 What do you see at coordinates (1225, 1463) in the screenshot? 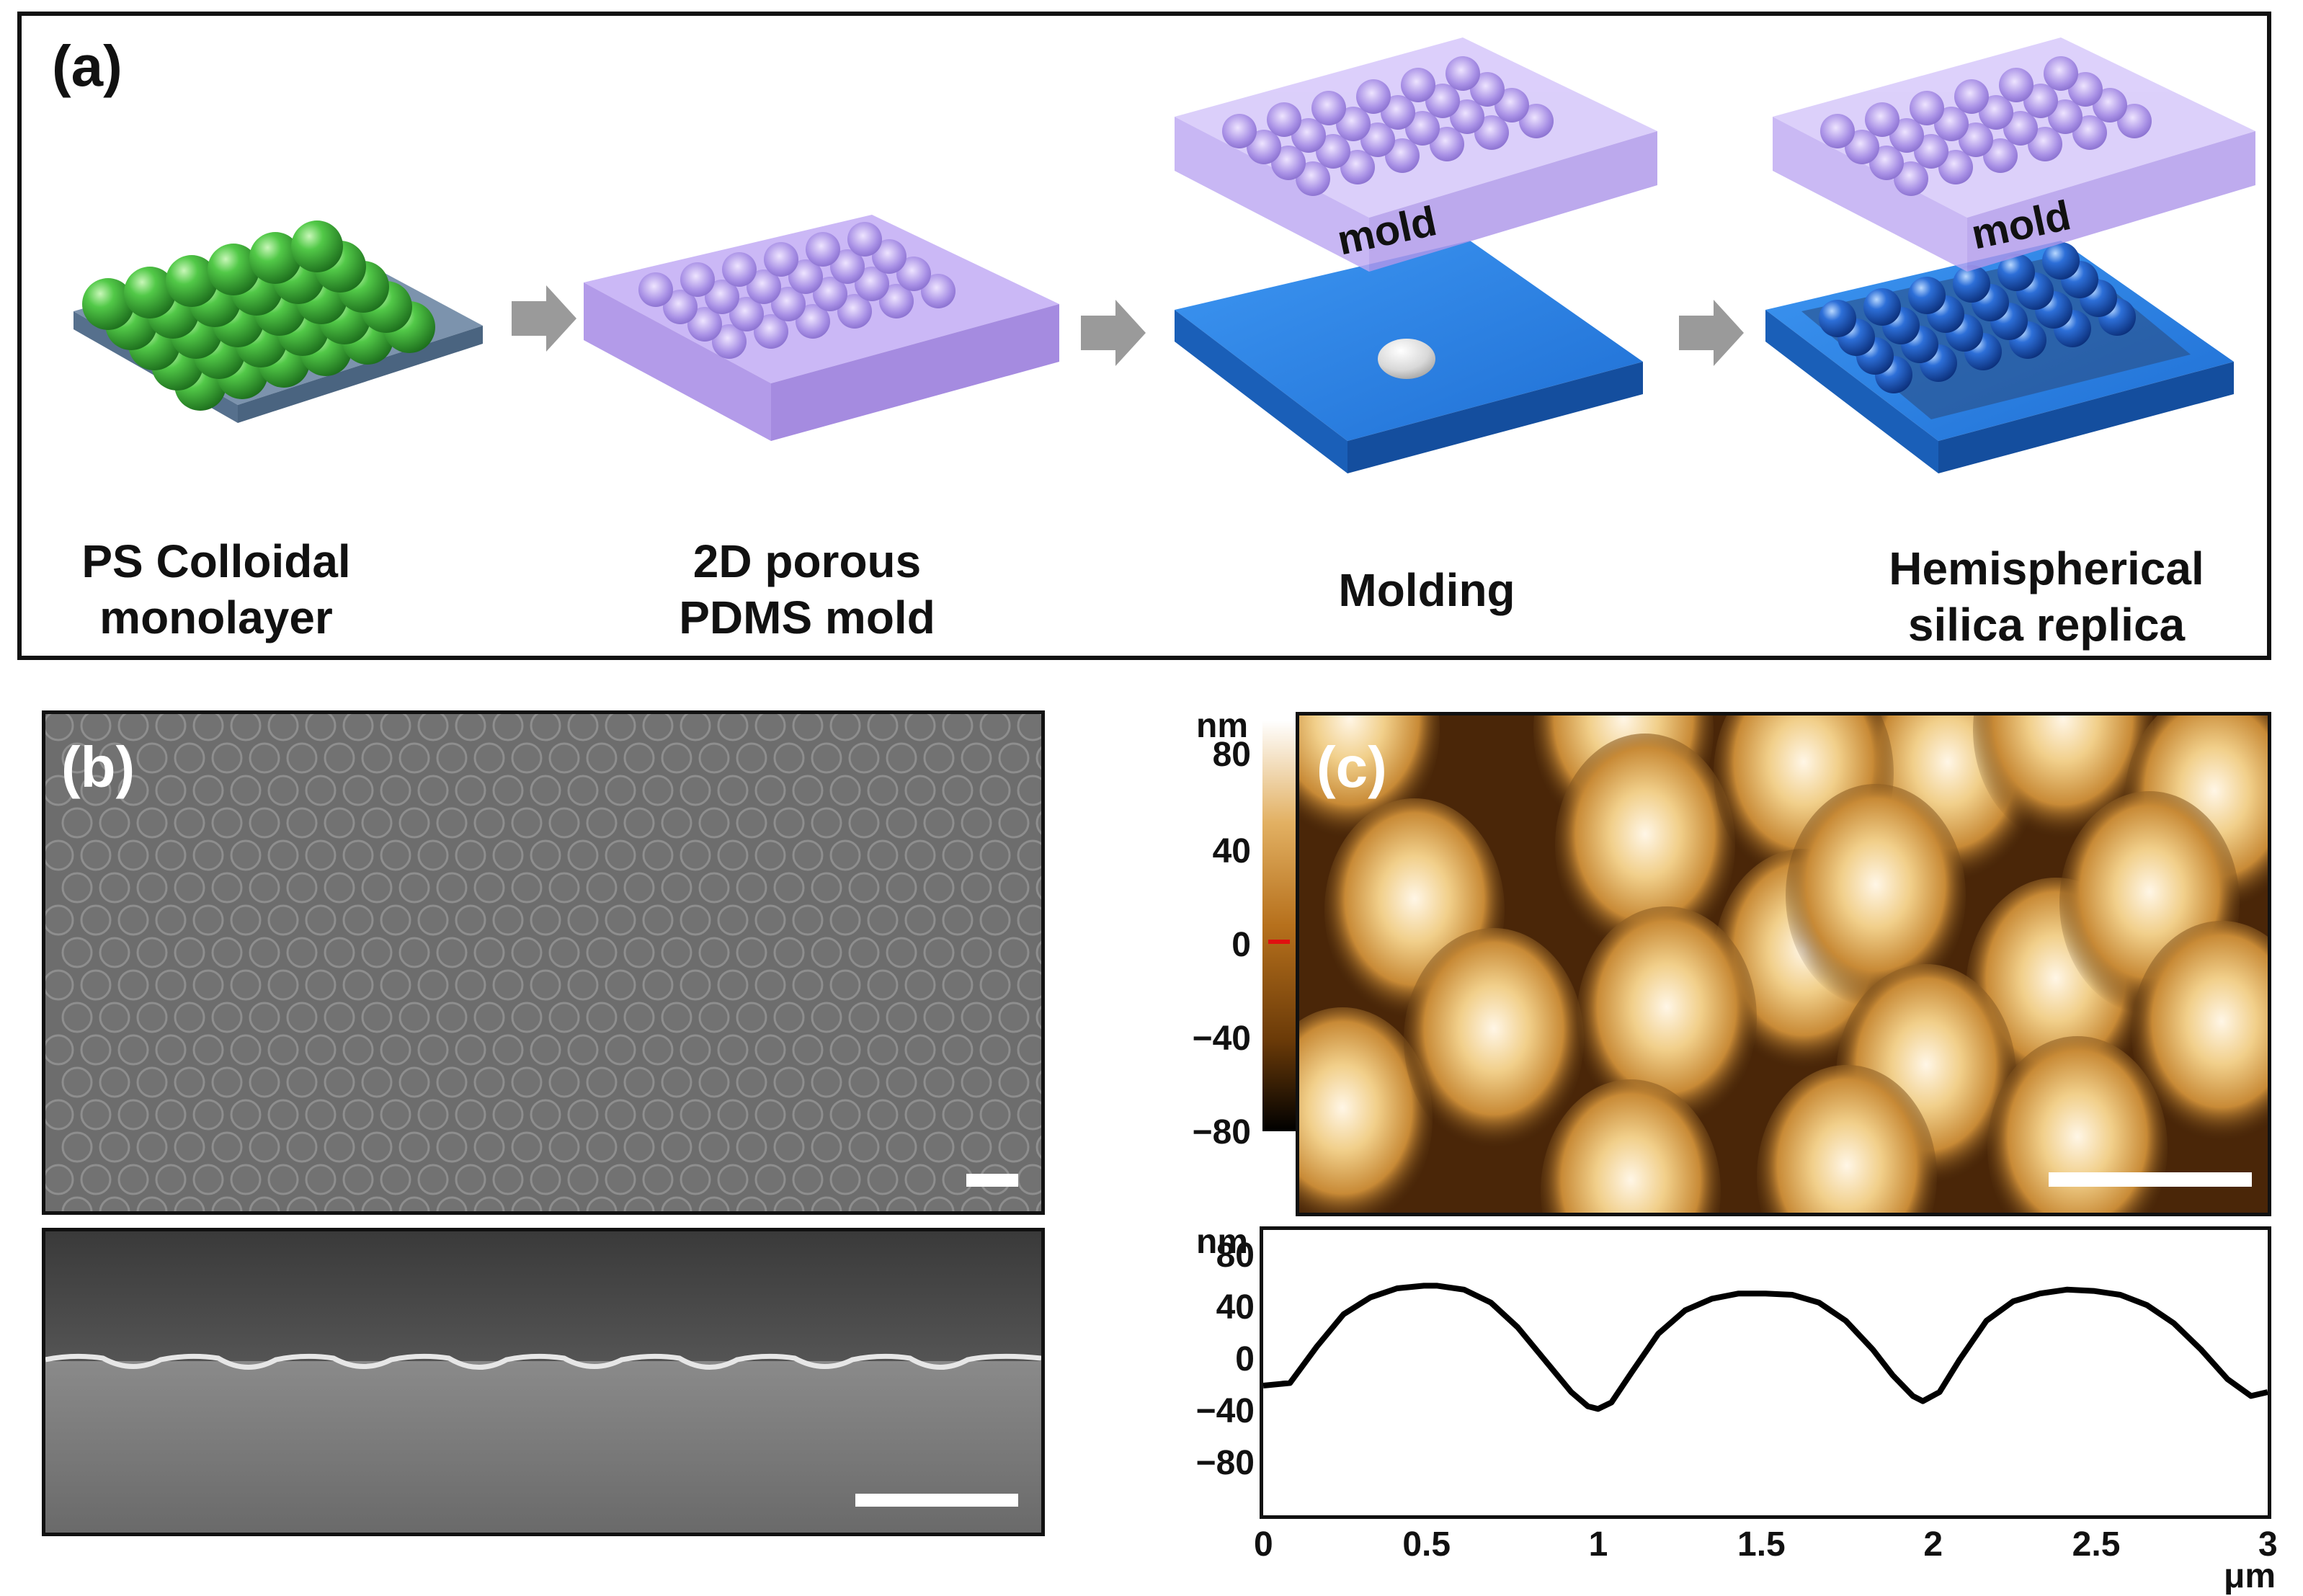
I see `profile-y-tick: −80` at bounding box center [1225, 1463].